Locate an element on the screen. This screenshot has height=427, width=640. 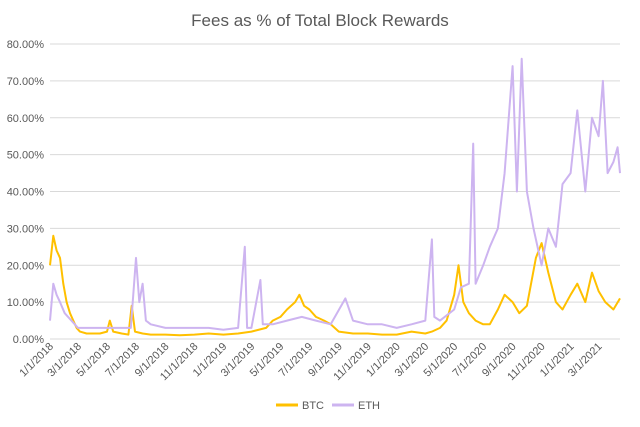
y-tick-label: 70.00% is located at coordinates (26, 82).